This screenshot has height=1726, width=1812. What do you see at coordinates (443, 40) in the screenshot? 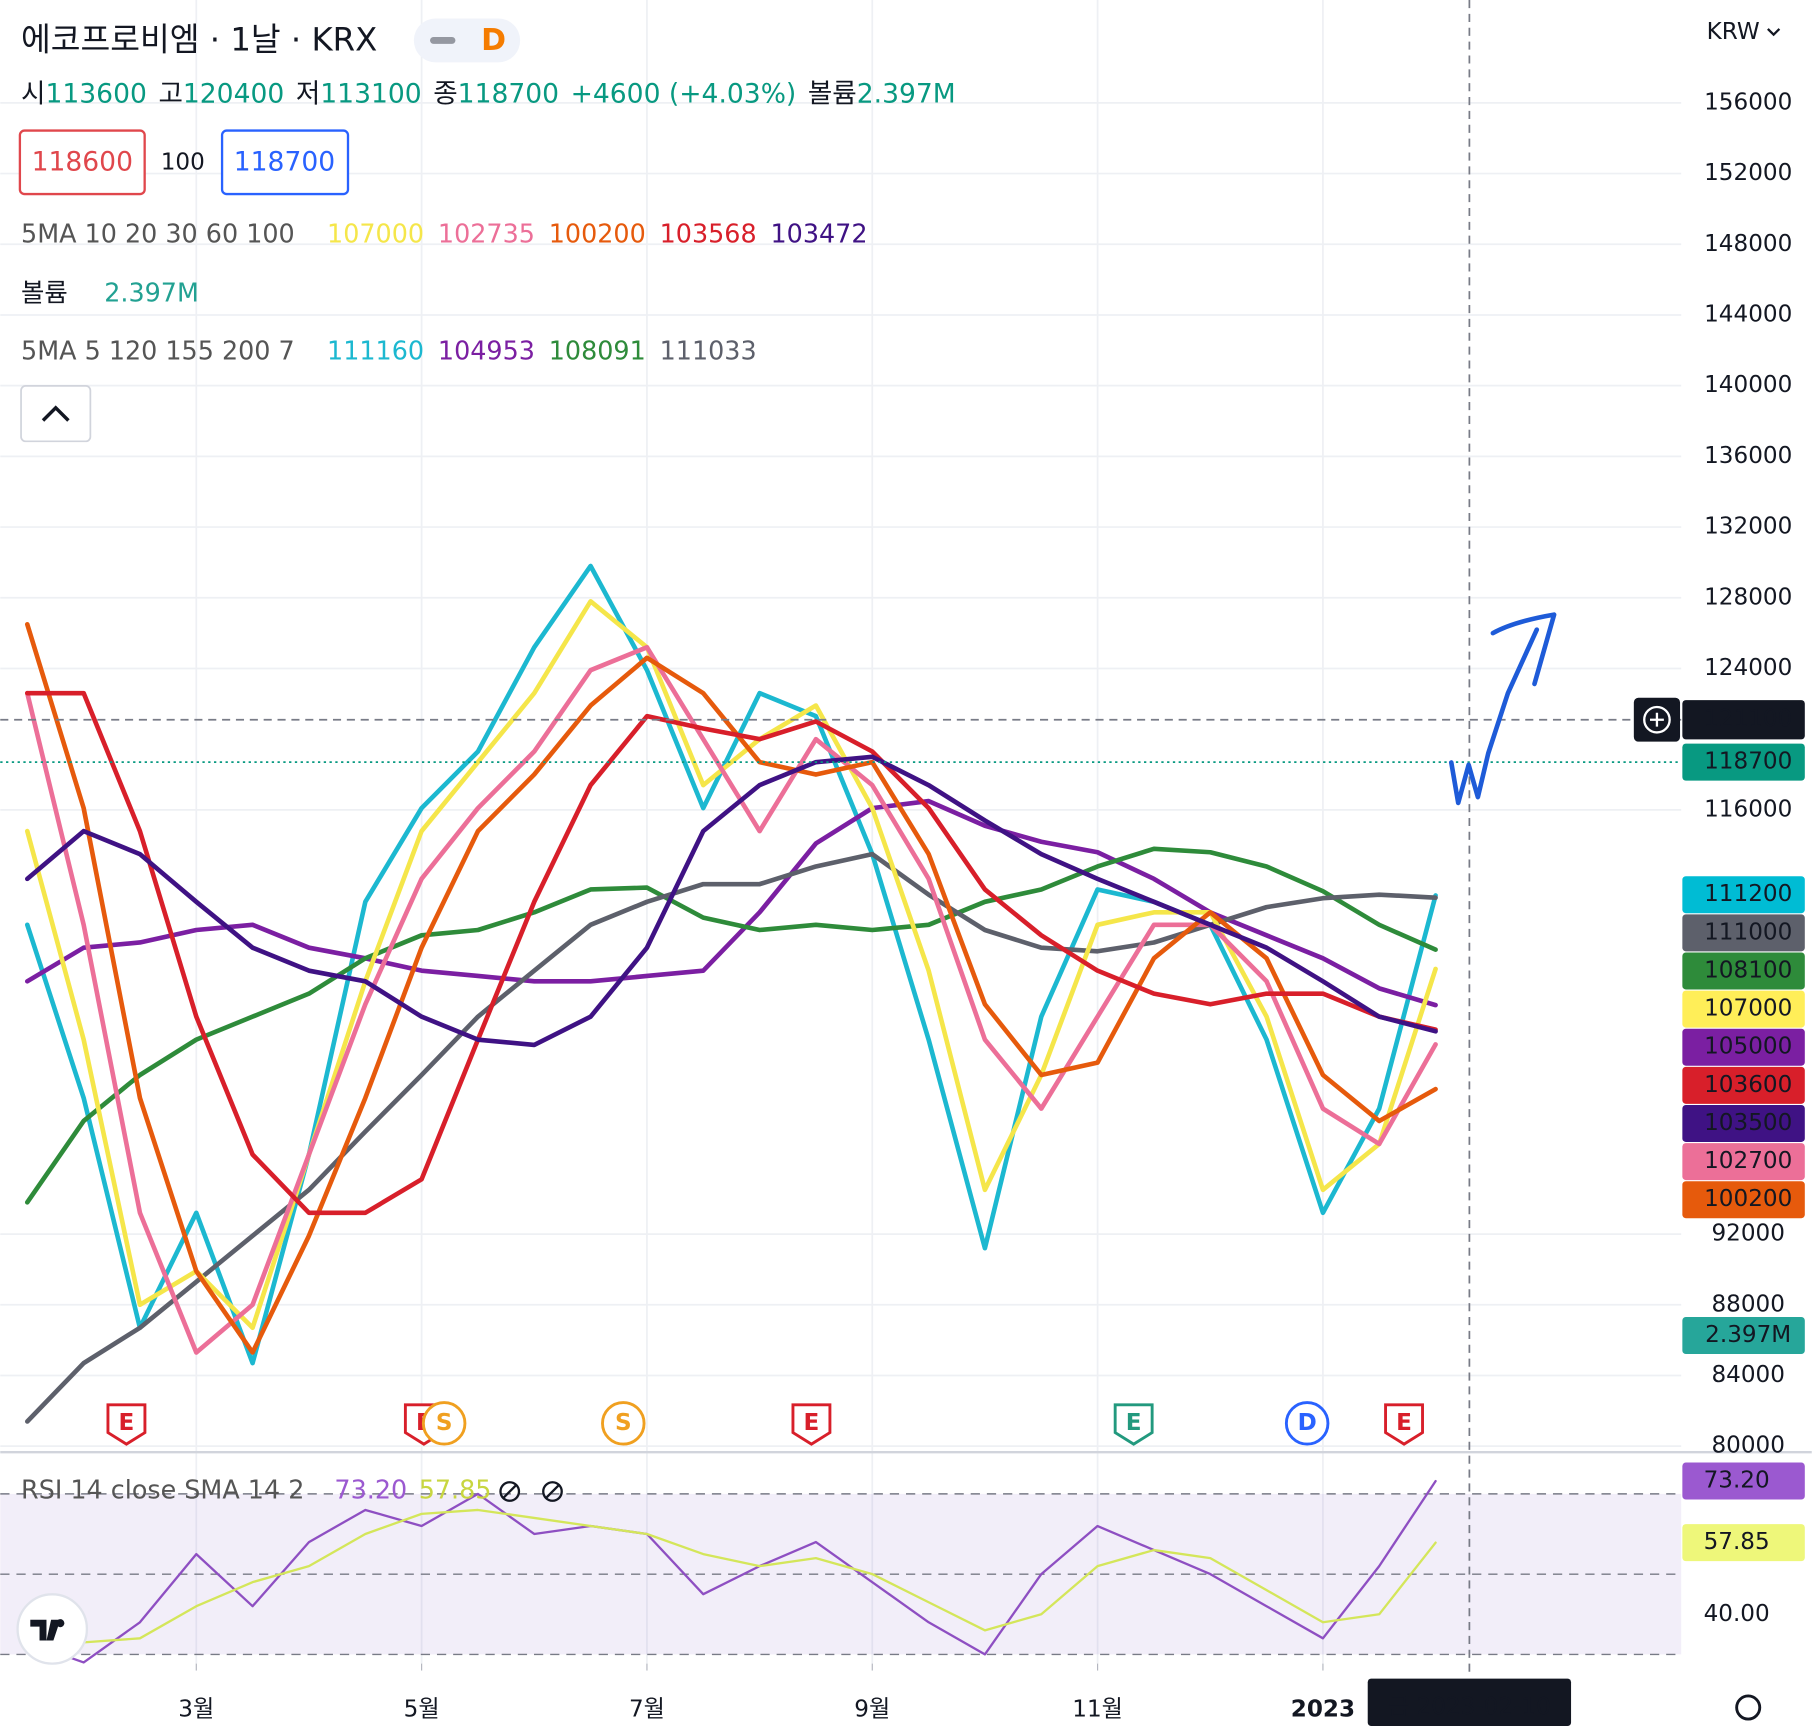
I see `badge-dash` at bounding box center [443, 40].